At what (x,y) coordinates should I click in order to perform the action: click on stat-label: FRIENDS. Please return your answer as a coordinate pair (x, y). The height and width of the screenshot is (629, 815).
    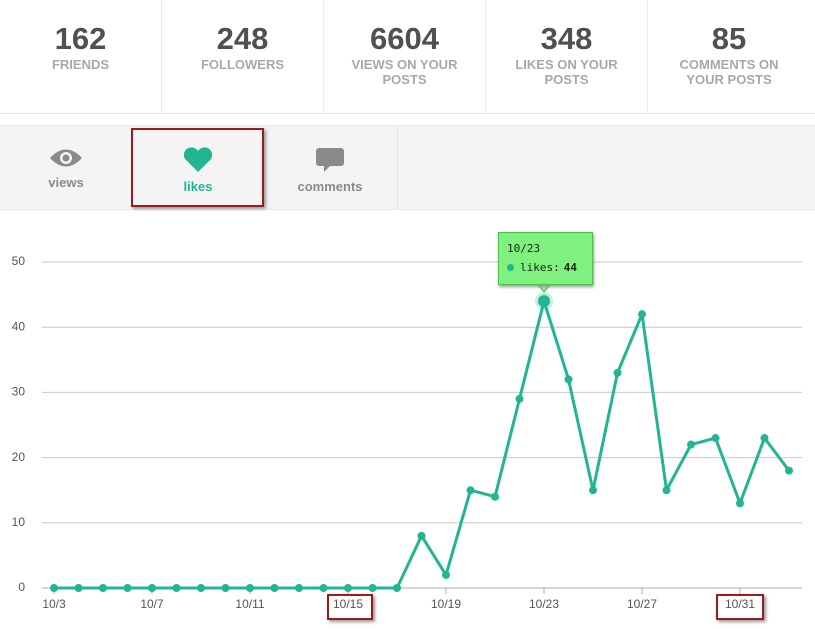
    Looking at the image, I should click on (80, 64).